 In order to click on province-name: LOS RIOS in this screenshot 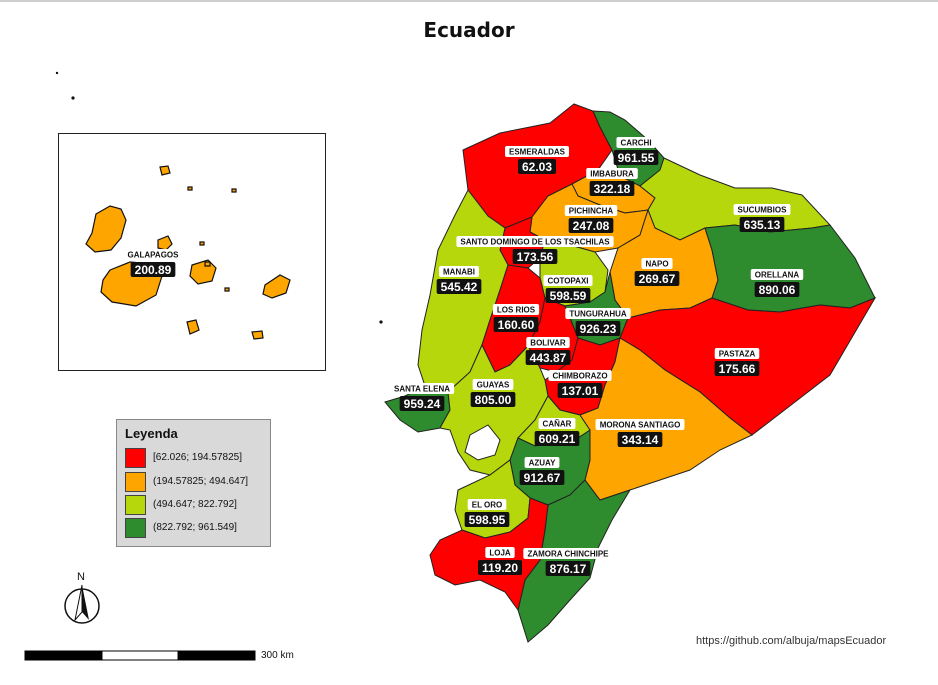, I will do `click(516, 310)`.